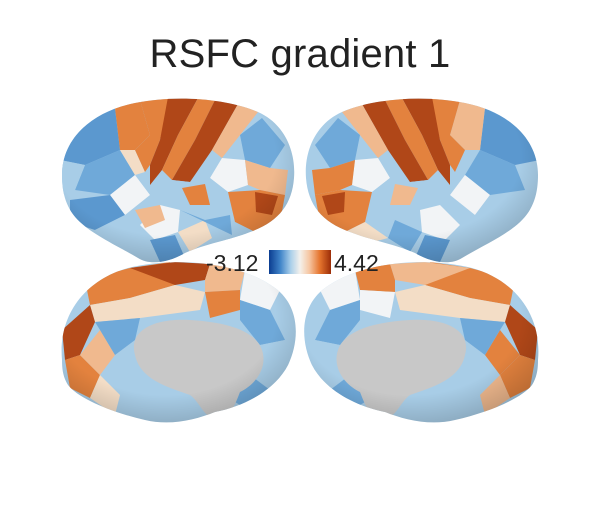  What do you see at coordinates (232, 263) in the screenshot?
I see `colorbar-min-label: -3.12` at bounding box center [232, 263].